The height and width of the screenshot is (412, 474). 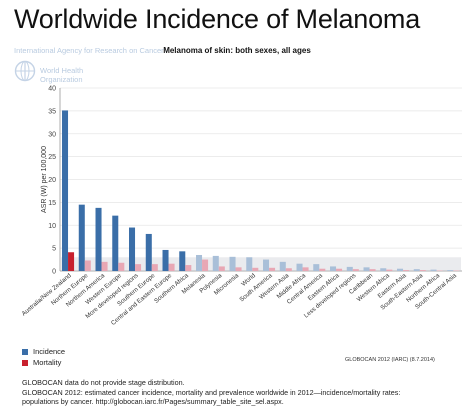 What do you see at coordinates (61, 79) in the screenshot?
I see `who-label-line-2: Organization` at bounding box center [61, 79].